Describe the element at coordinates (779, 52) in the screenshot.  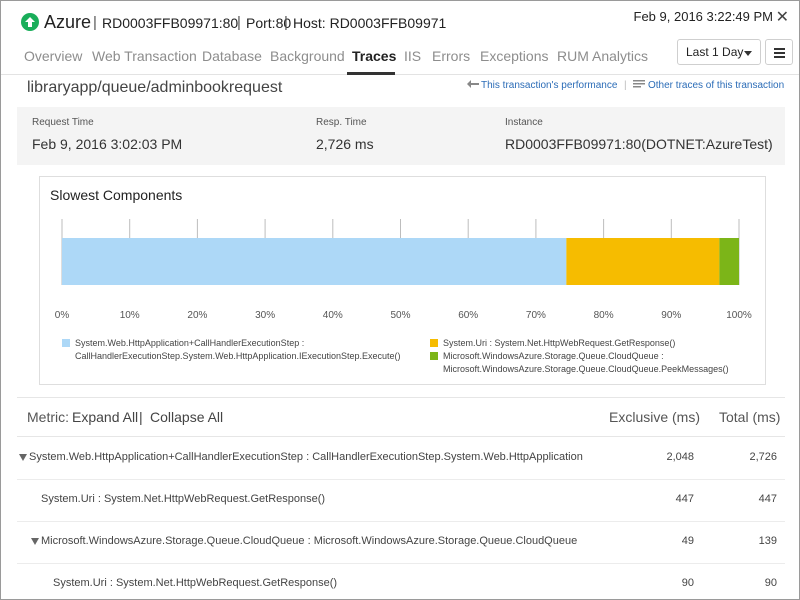
I see `menu-button` at that location.